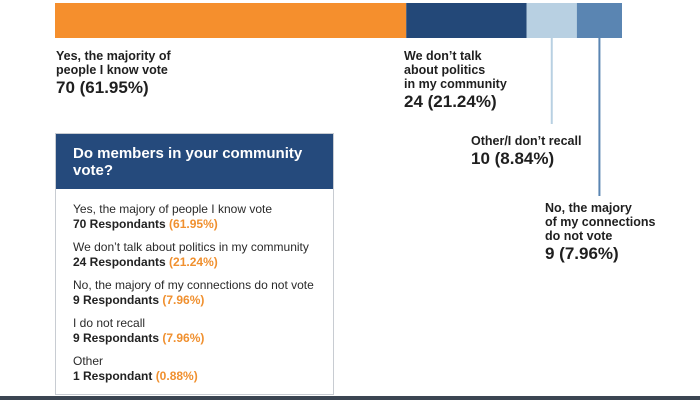 The image size is (700, 400). I want to click on item-question: Other, so click(88, 361).